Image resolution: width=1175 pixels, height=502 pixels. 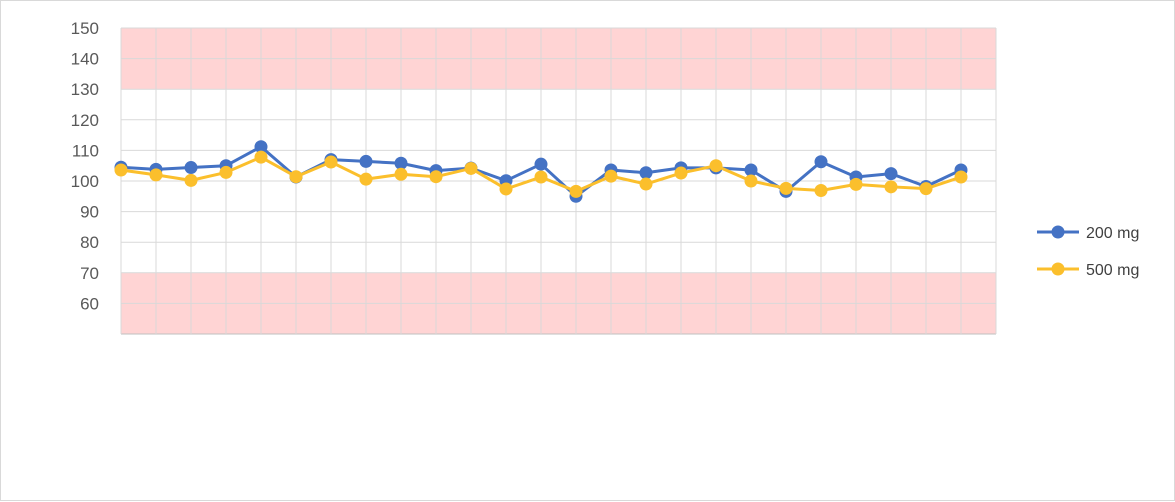 I want to click on y-tick-label: 60, so click(x=89, y=303).